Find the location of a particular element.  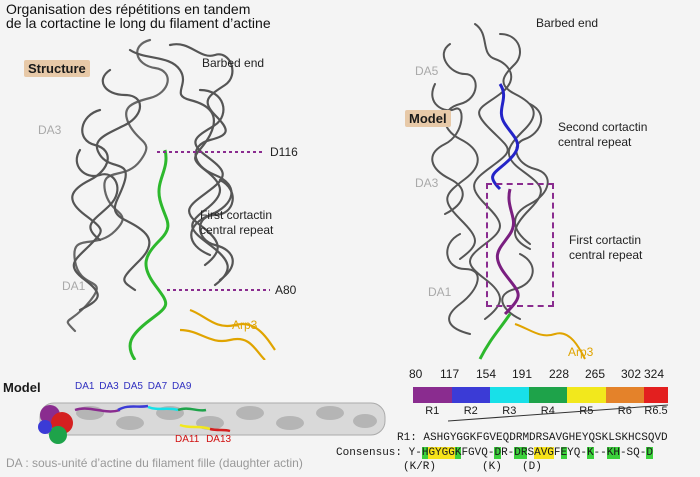

structure-first-repeat-line-1: First cortactin is located at coordinates (236, 215).